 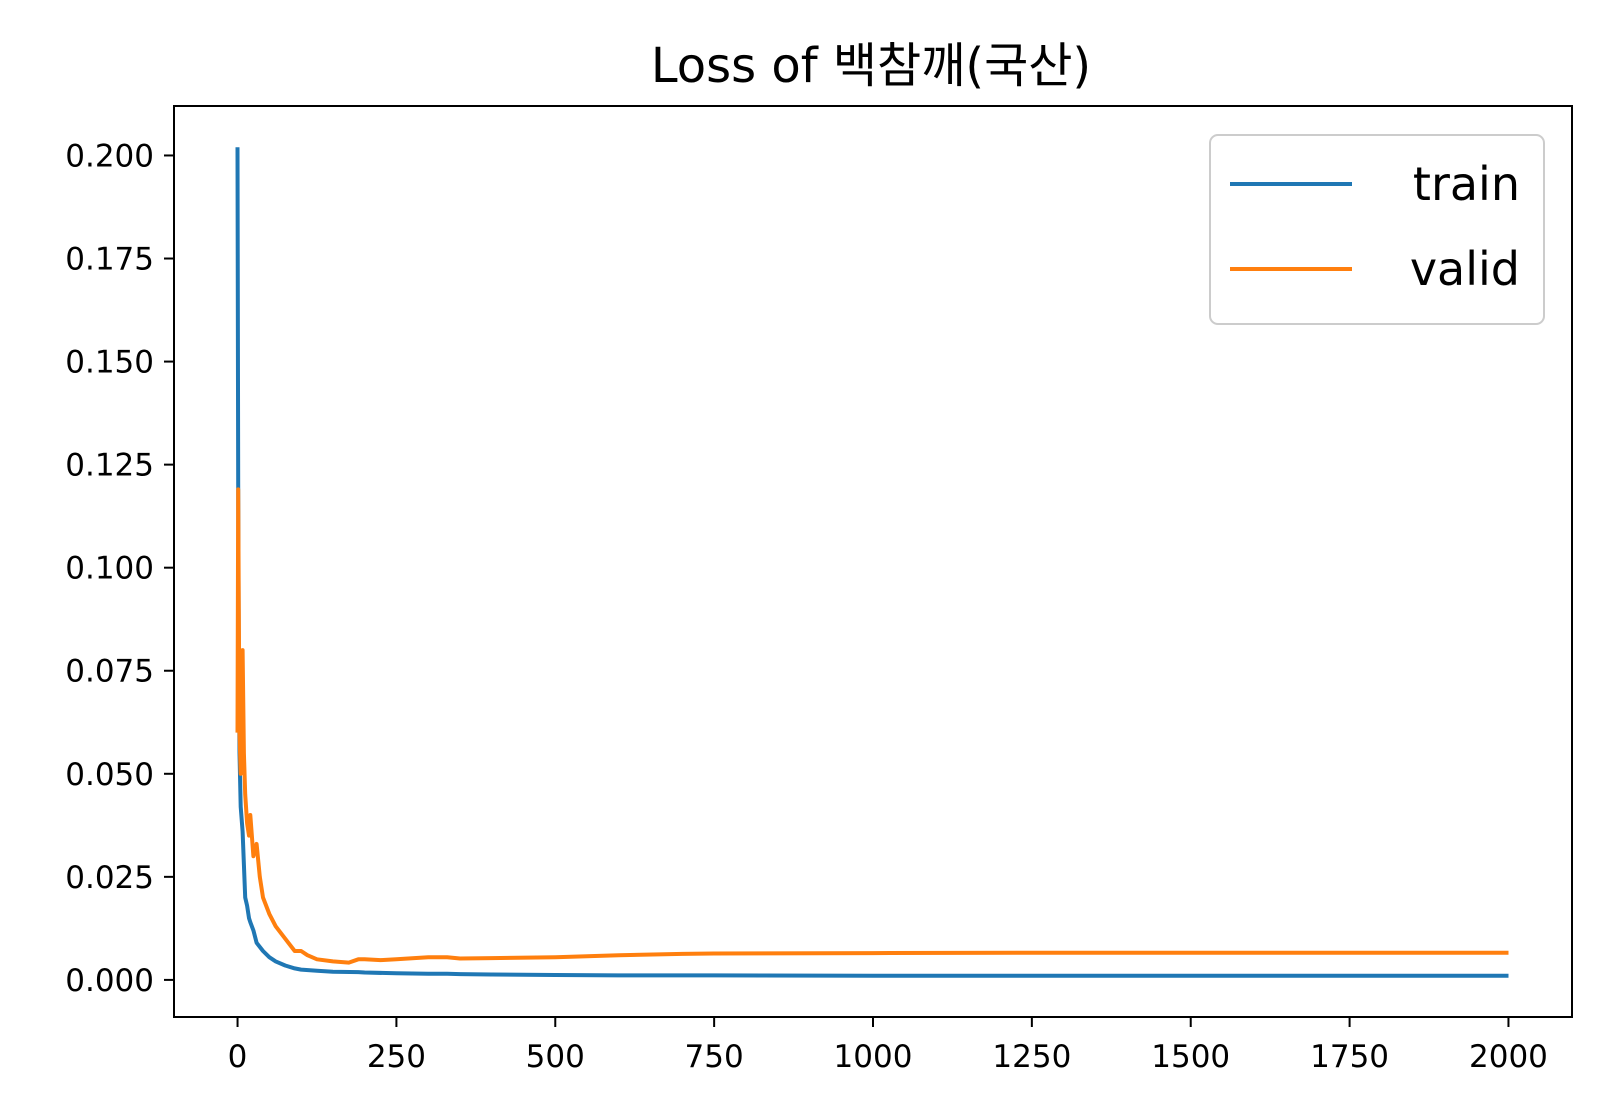 I want to click on y-tick-label: 0.050, so click(x=109, y=775).